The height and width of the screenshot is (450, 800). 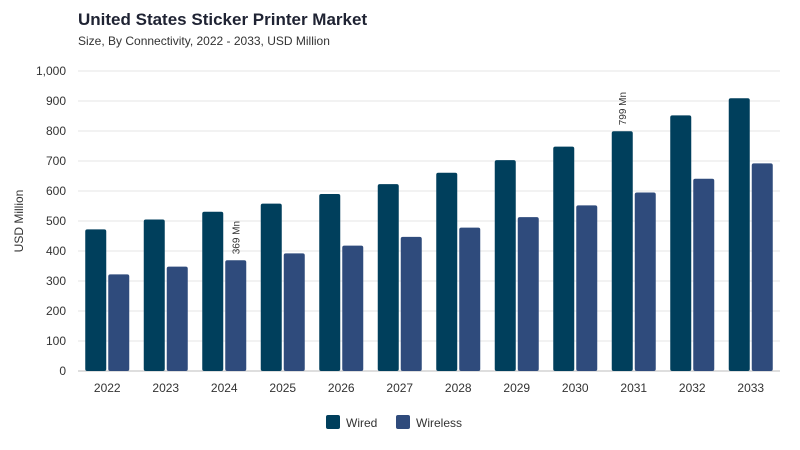 I want to click on bar-wireless-2022, so click(x=119, y=322).